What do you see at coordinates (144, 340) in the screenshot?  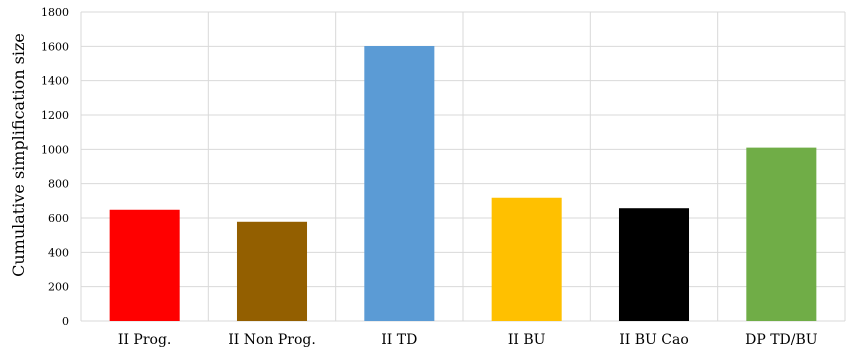 I see `x-category-label: II Prog.` at bounding box center [144, 340].